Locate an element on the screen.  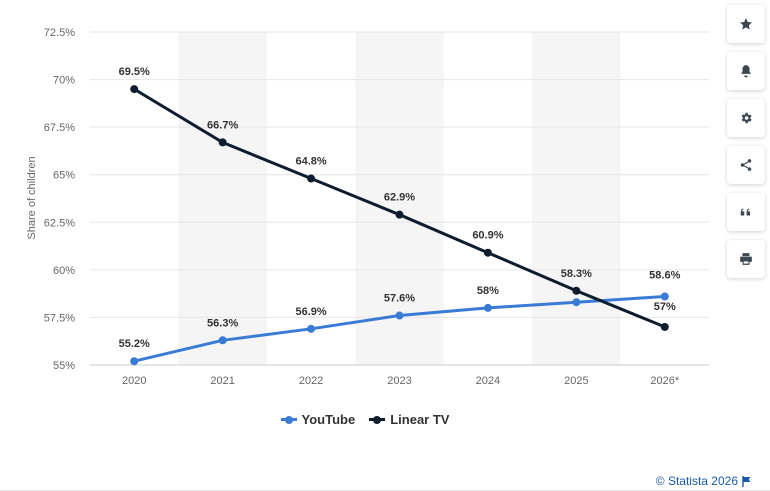
data-label-youtube: 58.6% is located at coordinates (664, 275).